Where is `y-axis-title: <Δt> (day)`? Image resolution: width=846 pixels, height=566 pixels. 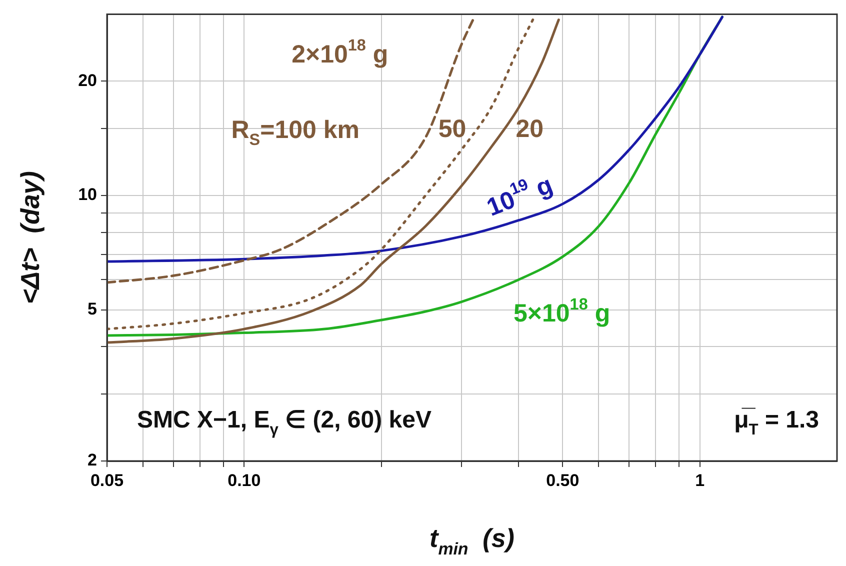 y-axis-title: <Δt> (day) is located at coordinates (30, 237).